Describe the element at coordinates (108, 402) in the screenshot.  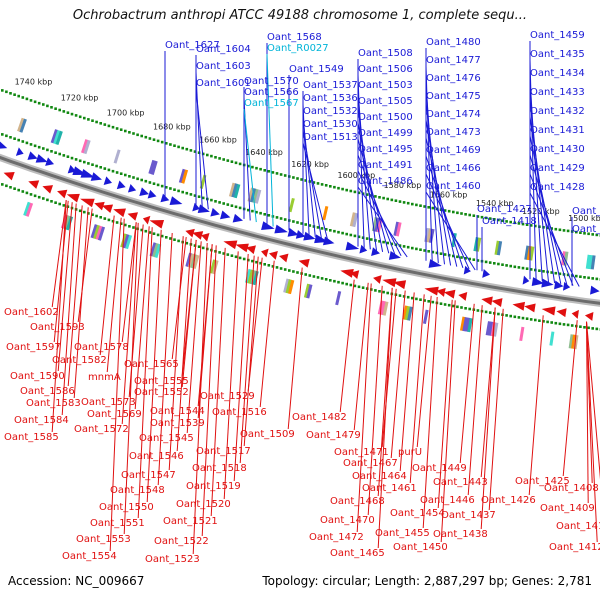
I see `gene-label: Oant_1573` at that location.